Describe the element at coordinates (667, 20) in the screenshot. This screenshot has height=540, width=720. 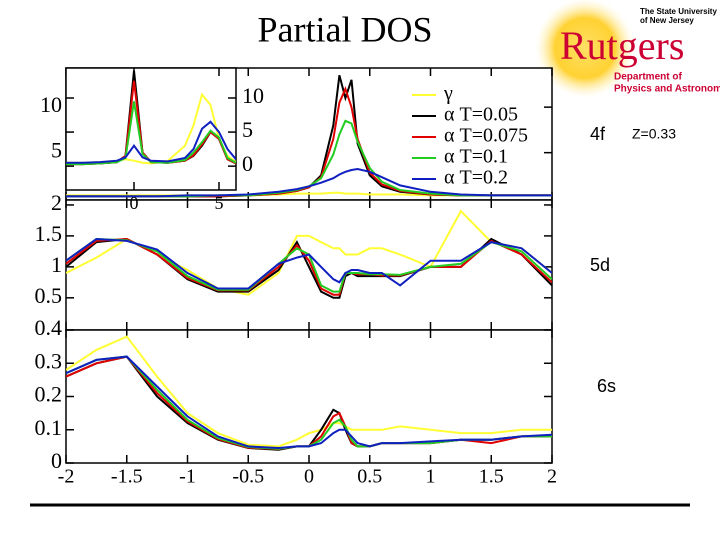
I see `logo-university: of New Jersey` at that location.